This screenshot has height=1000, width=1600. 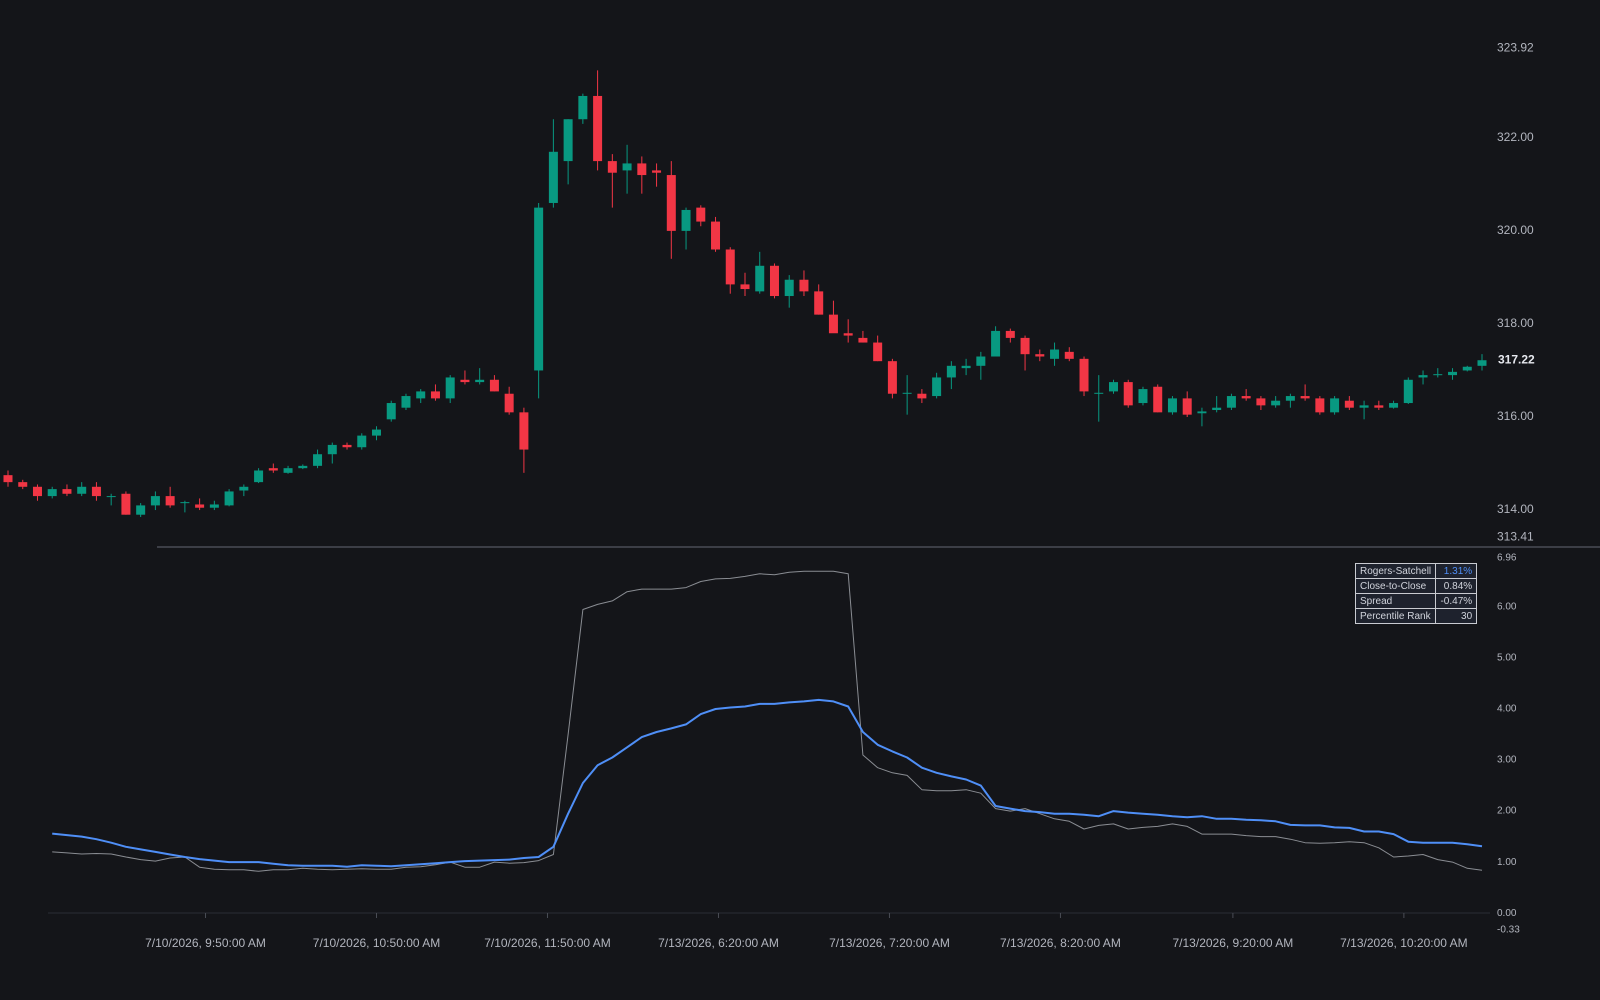 I want to click on x-tick-label: 7/10/2026, 10:50:00 AM, so click(x=376, y=943).